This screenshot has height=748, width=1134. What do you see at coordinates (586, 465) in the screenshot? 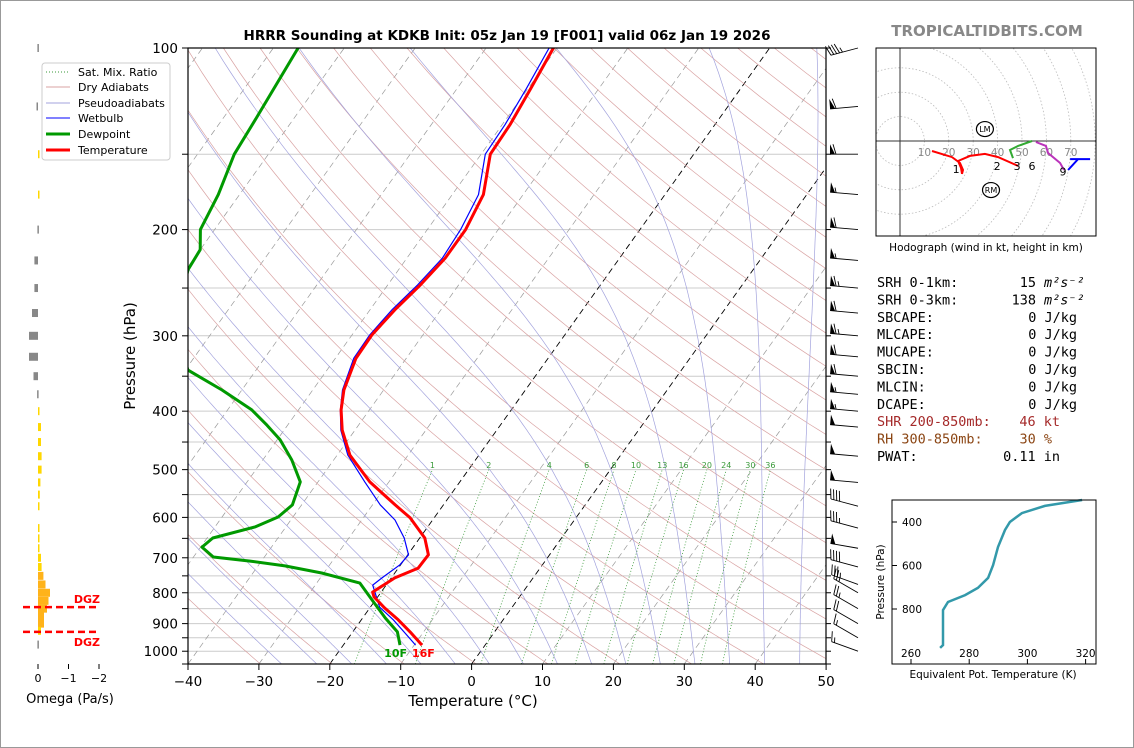
I see `mixing-ratio-label: 6` at bounding box center [586, 465].